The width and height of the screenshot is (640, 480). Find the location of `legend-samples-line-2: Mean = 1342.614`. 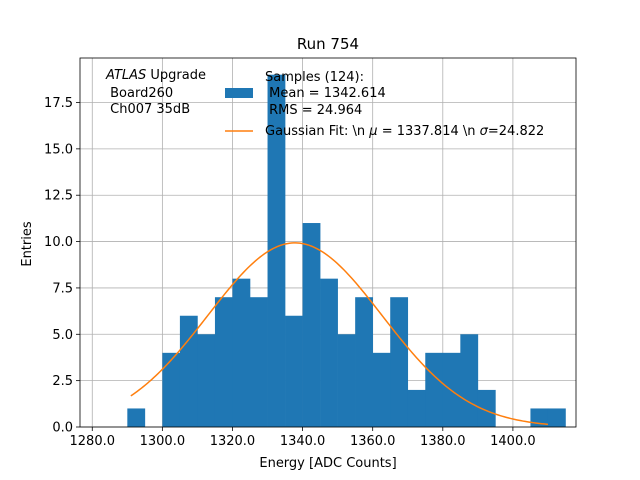

legend-samples-line-2: Mean = 1342.614 is located at coordinates (325, 93).